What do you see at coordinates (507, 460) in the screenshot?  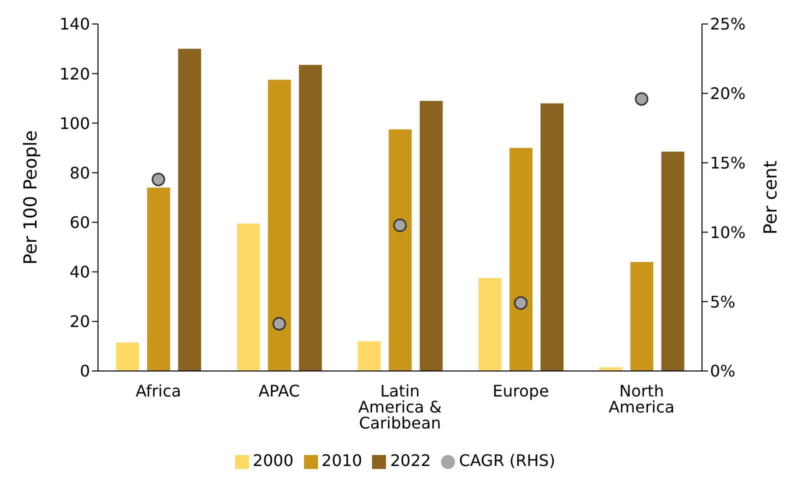 I see `legend-label: CAGR (RHS)` at bounding box center [507, 460].